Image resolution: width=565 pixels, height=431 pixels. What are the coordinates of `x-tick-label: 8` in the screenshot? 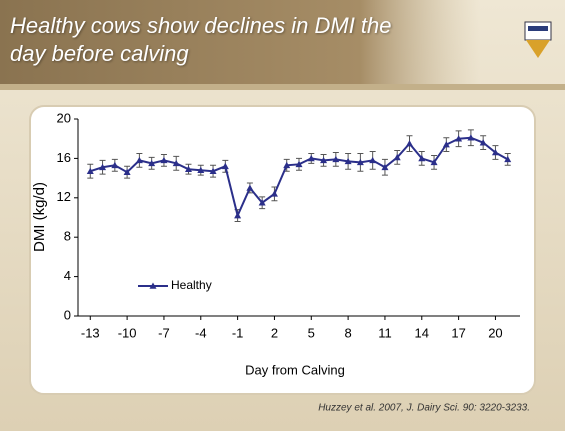 It's located at (347, 332).